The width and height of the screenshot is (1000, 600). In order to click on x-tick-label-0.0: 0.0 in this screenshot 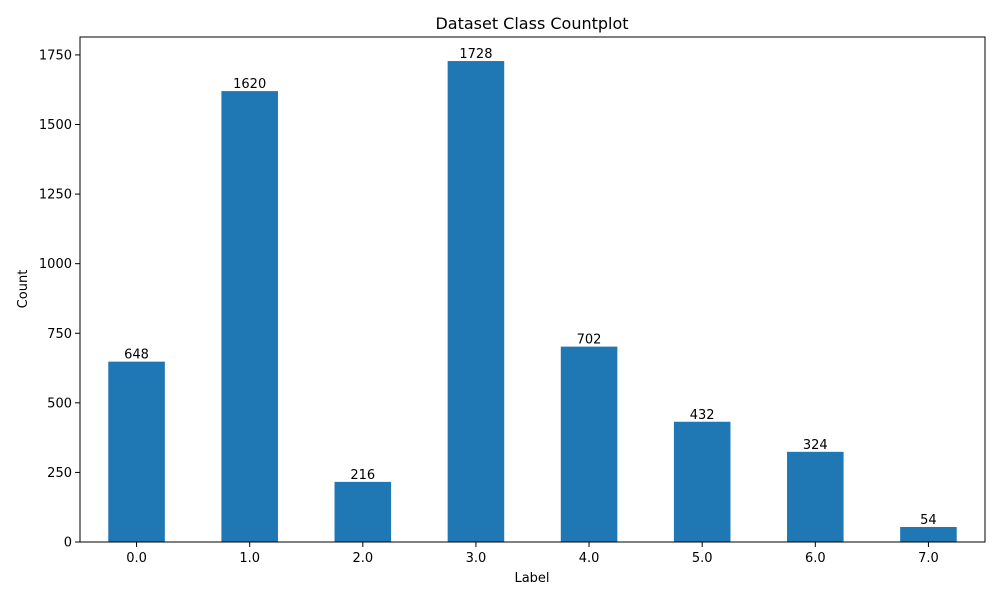, I will do `click(136, 558)`.